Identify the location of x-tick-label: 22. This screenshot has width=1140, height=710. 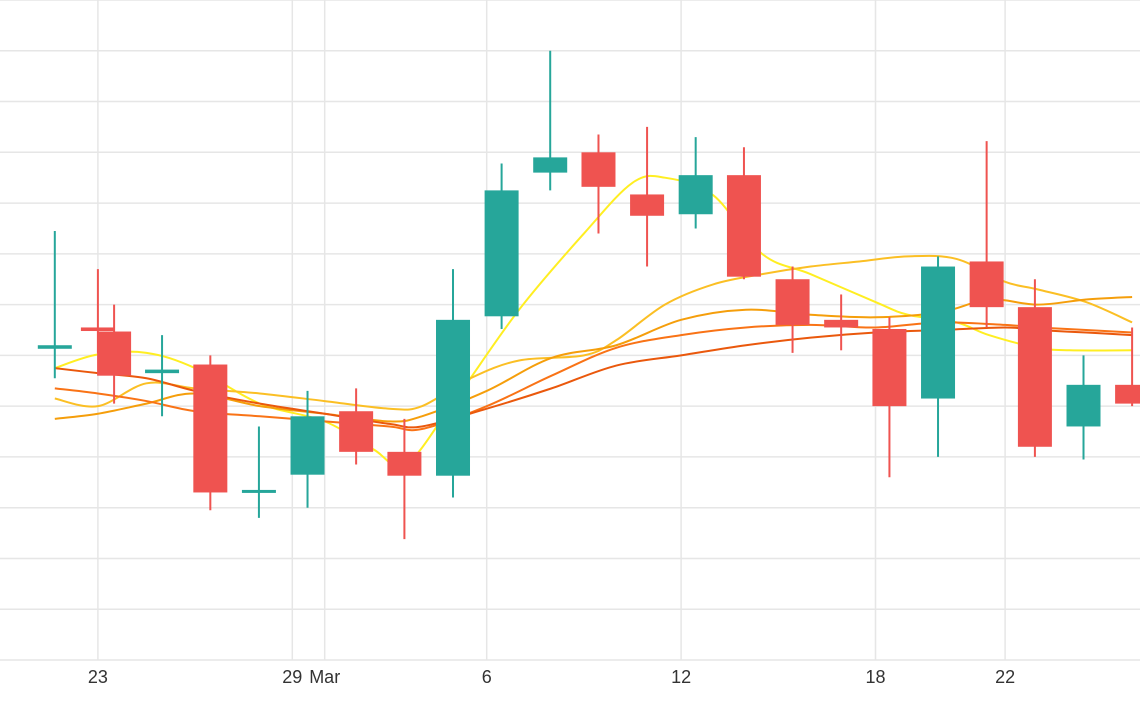
(1005, 677).